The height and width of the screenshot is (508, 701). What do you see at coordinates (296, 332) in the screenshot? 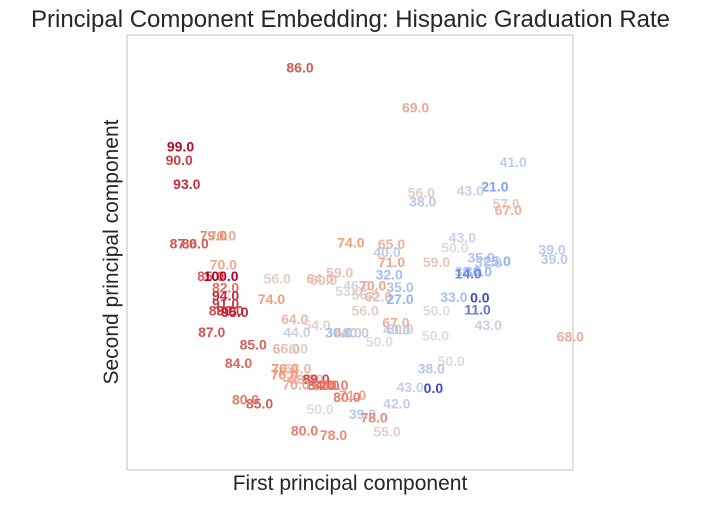
I see `point-label: 44.0` at bounding box center [296, 332].